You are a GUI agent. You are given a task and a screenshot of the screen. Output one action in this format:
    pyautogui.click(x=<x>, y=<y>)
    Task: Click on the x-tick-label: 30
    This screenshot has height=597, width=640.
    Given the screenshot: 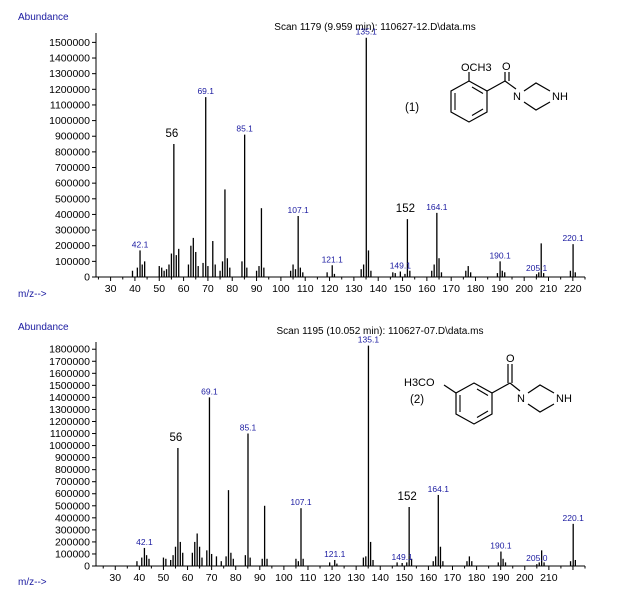 What is the action you would take?
    pyautogui.click(x=115, y=578)
    